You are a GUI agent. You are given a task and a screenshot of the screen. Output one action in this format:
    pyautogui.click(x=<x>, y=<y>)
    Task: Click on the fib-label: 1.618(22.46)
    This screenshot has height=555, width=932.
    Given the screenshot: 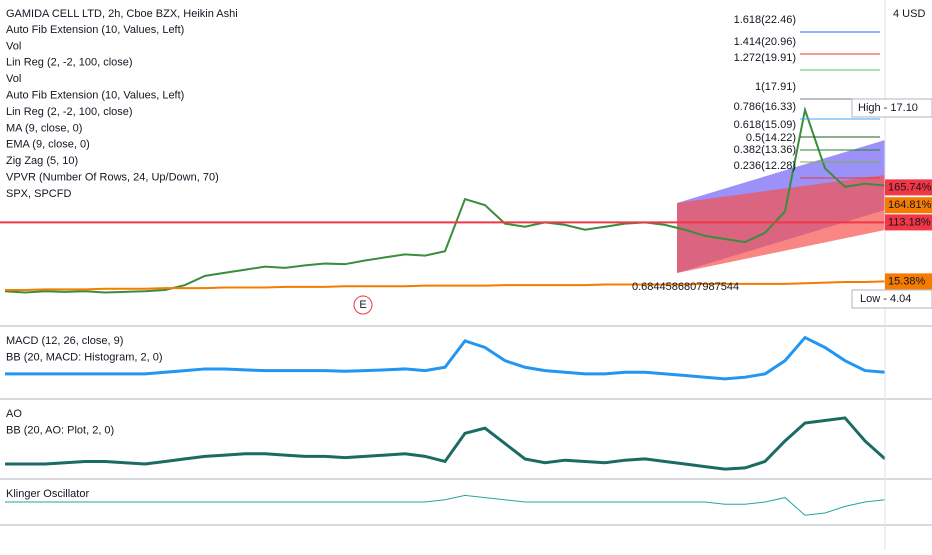 What is the action you would take?
    pyautogui.click(x=765, y=20)
    